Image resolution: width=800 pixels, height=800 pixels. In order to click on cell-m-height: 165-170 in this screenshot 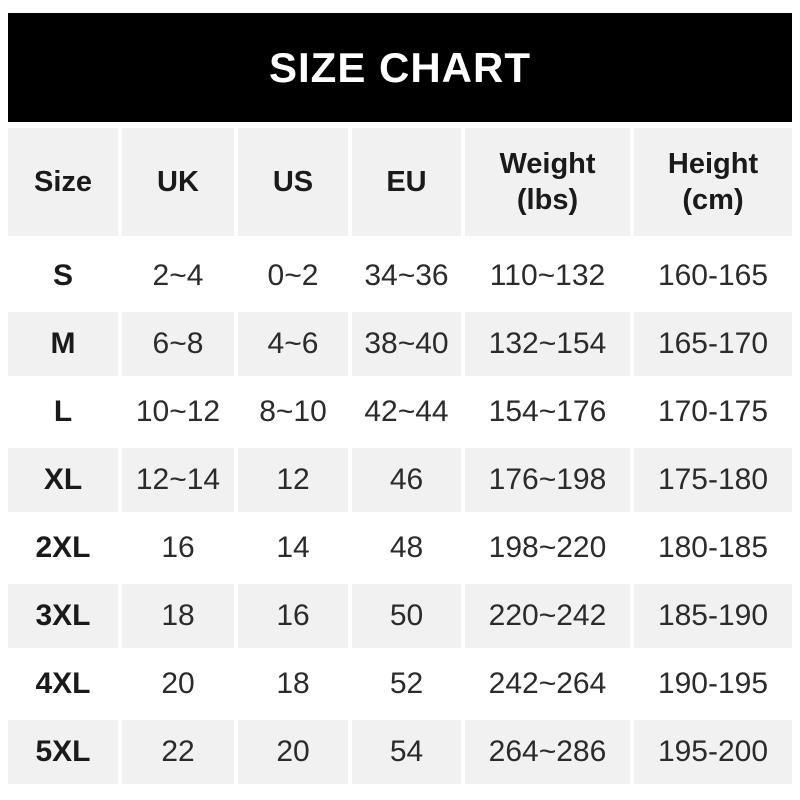, I will do `click(713, 344)`.